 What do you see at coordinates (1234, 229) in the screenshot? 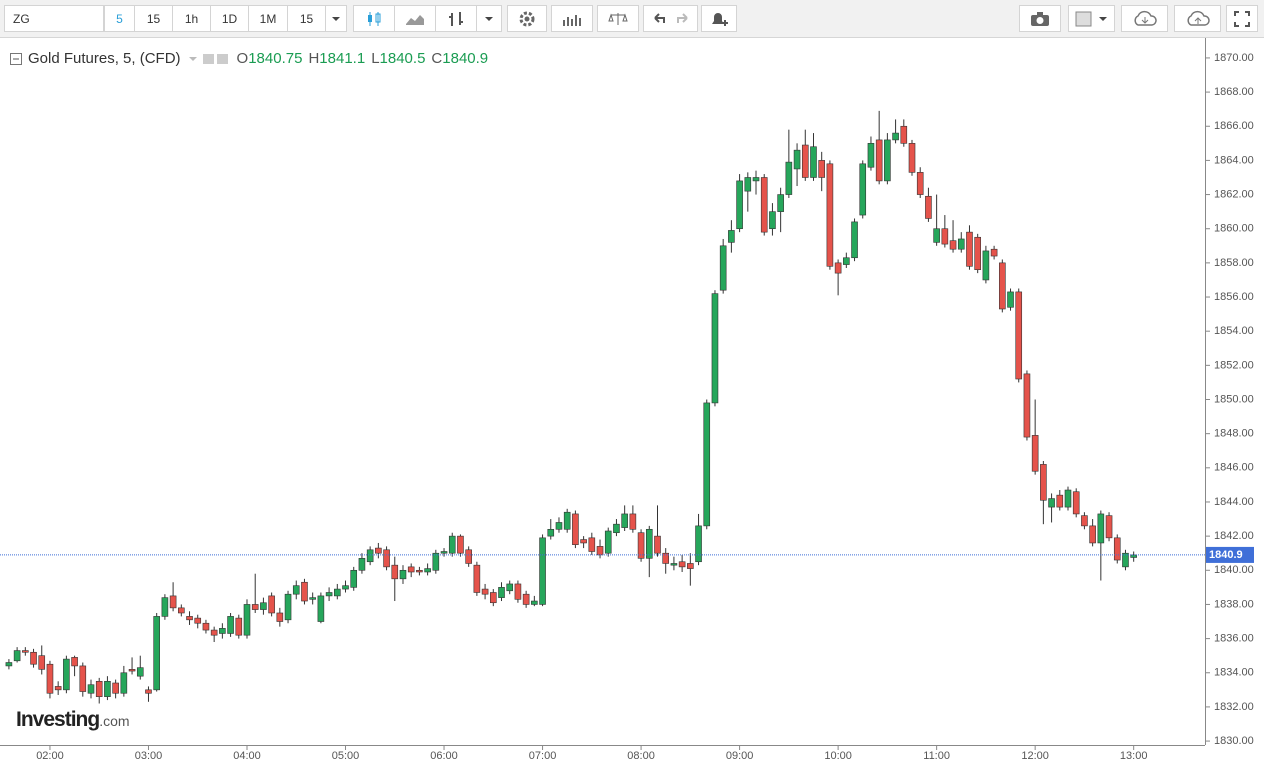
I see `y-tick-label: 1860.00` at bounding box center [1234, 229].